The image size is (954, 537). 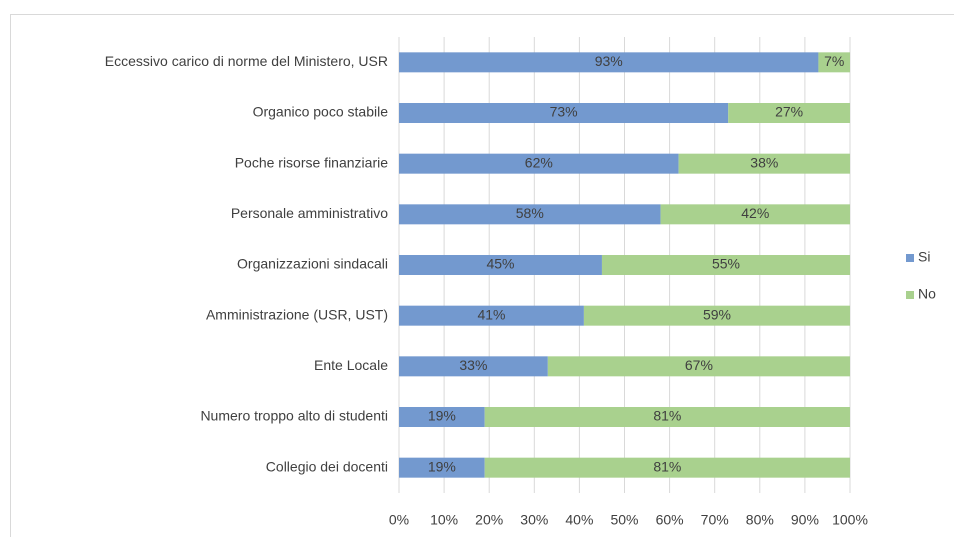 I want to click on y-tick-label: Poche risorse finanziarie, so click(x=312, y=162).